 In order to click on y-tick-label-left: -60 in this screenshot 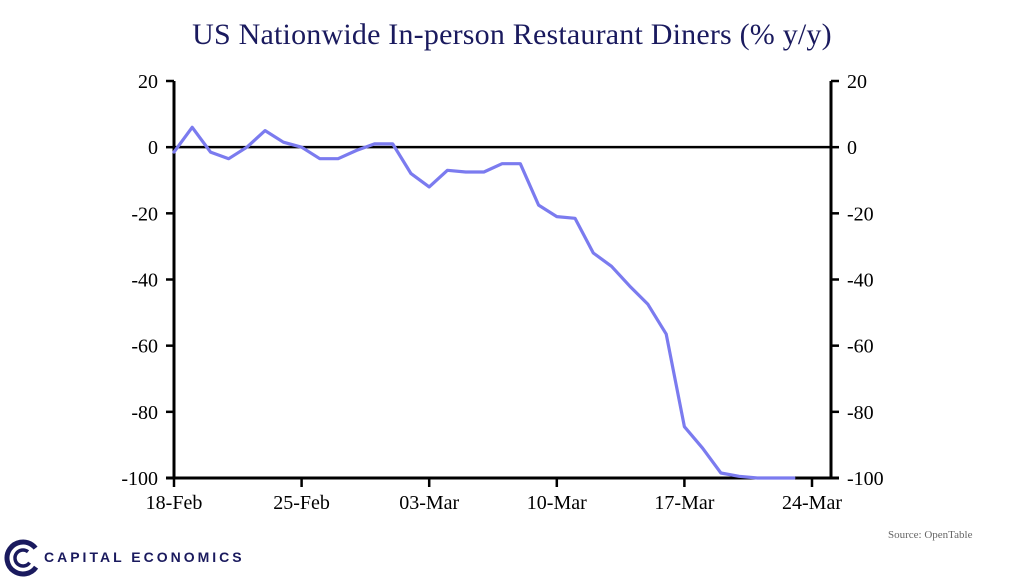, I will do `click(144, 347)`.